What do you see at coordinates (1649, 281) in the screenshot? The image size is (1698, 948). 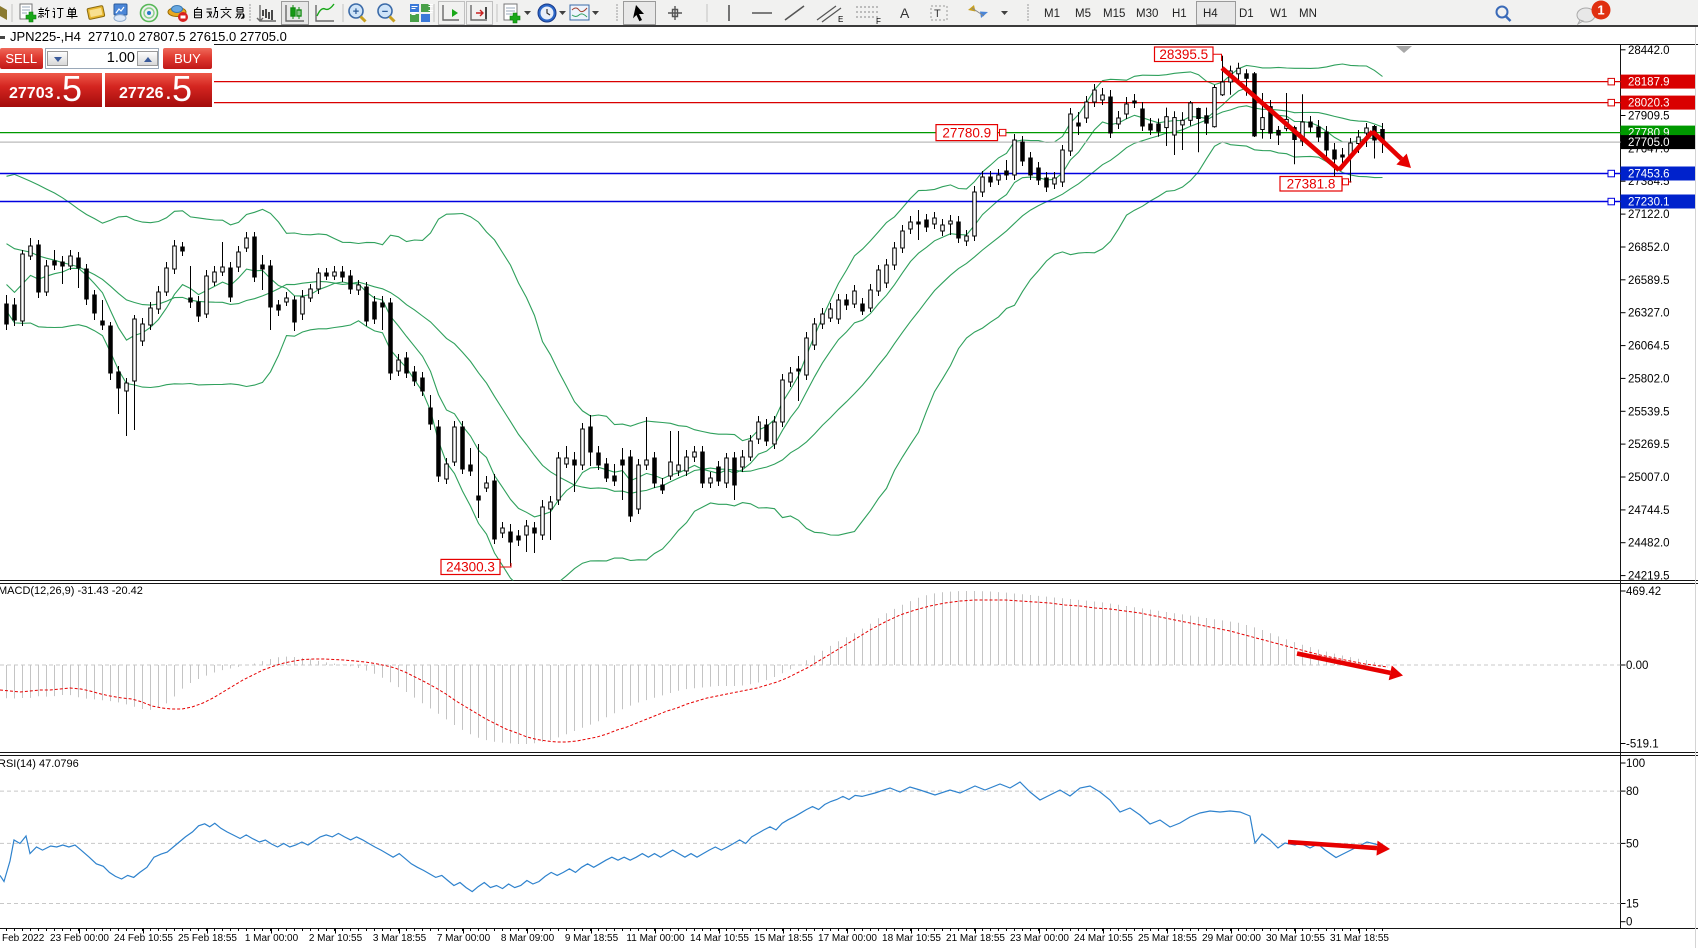 I see `svg-text: 26589.5` at bounding box center [1649, 281].